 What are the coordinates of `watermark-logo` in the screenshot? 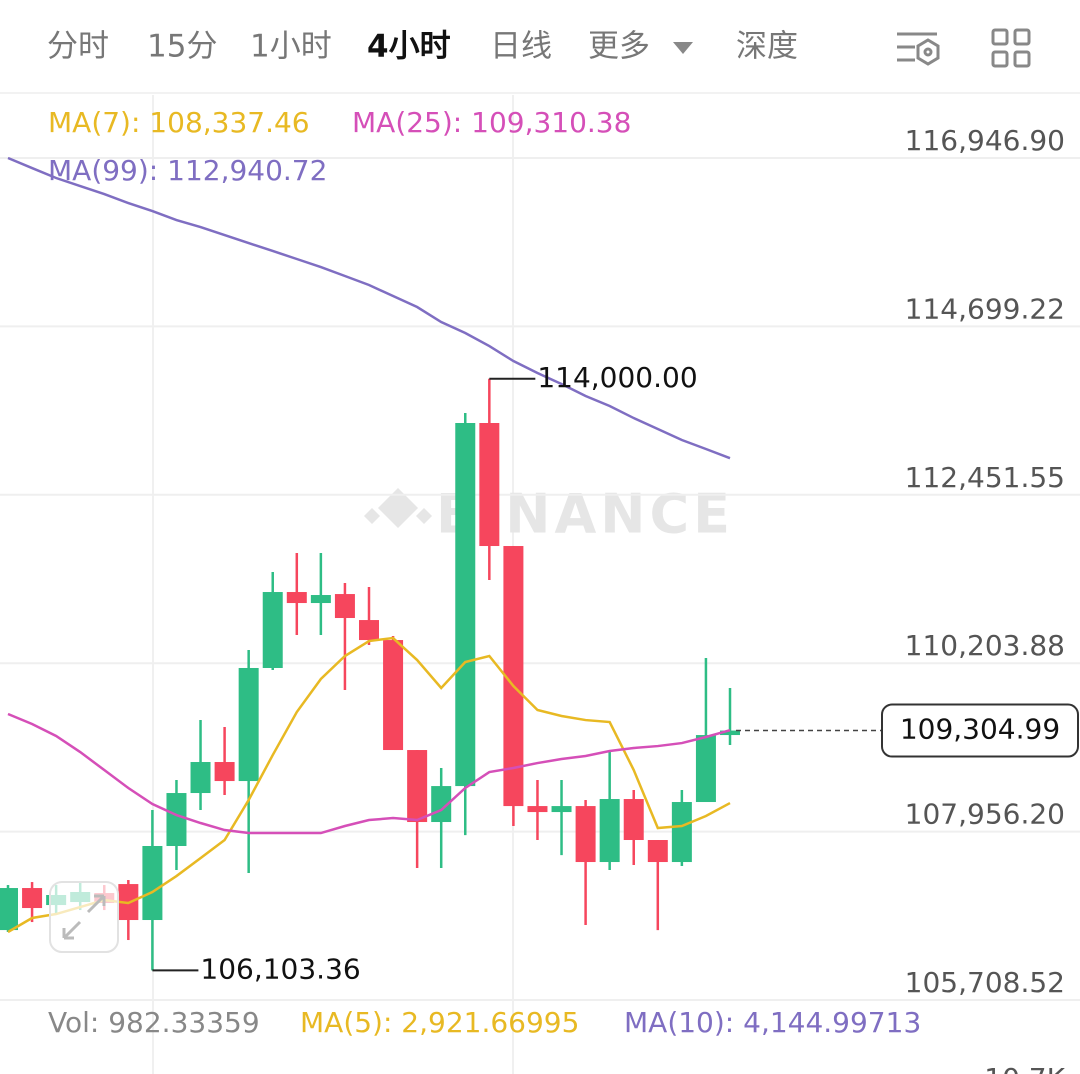 It's located at (398, 508).